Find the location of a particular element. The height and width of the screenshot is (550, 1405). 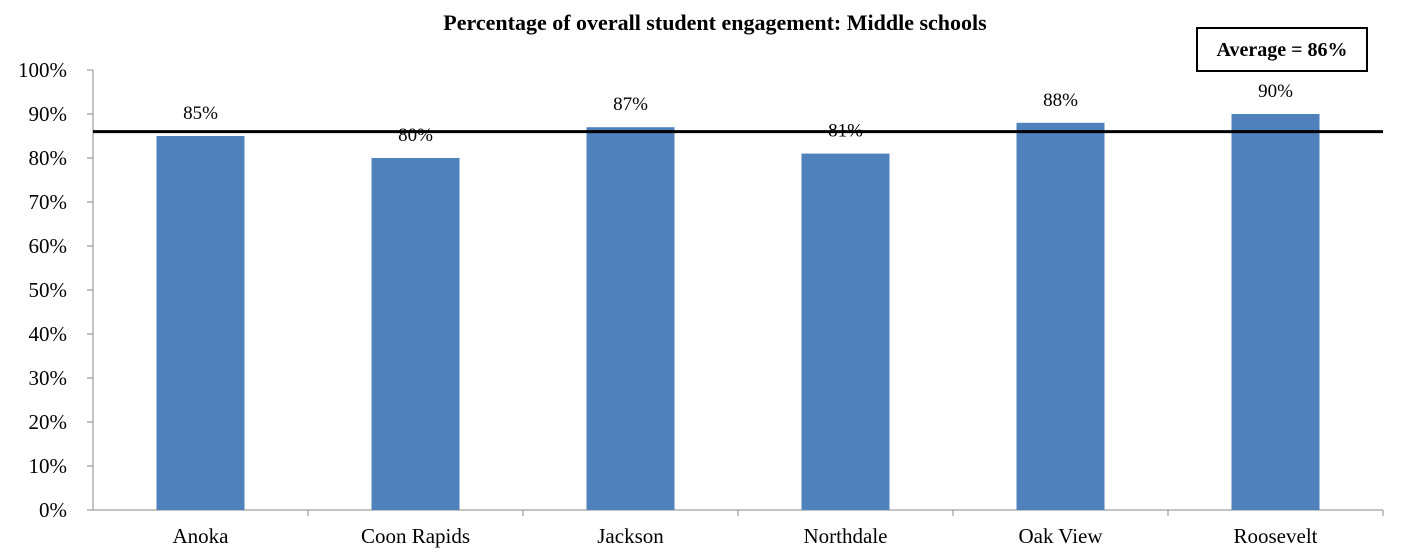

y-tick-label: 70% is located at coordinates (48, 202).